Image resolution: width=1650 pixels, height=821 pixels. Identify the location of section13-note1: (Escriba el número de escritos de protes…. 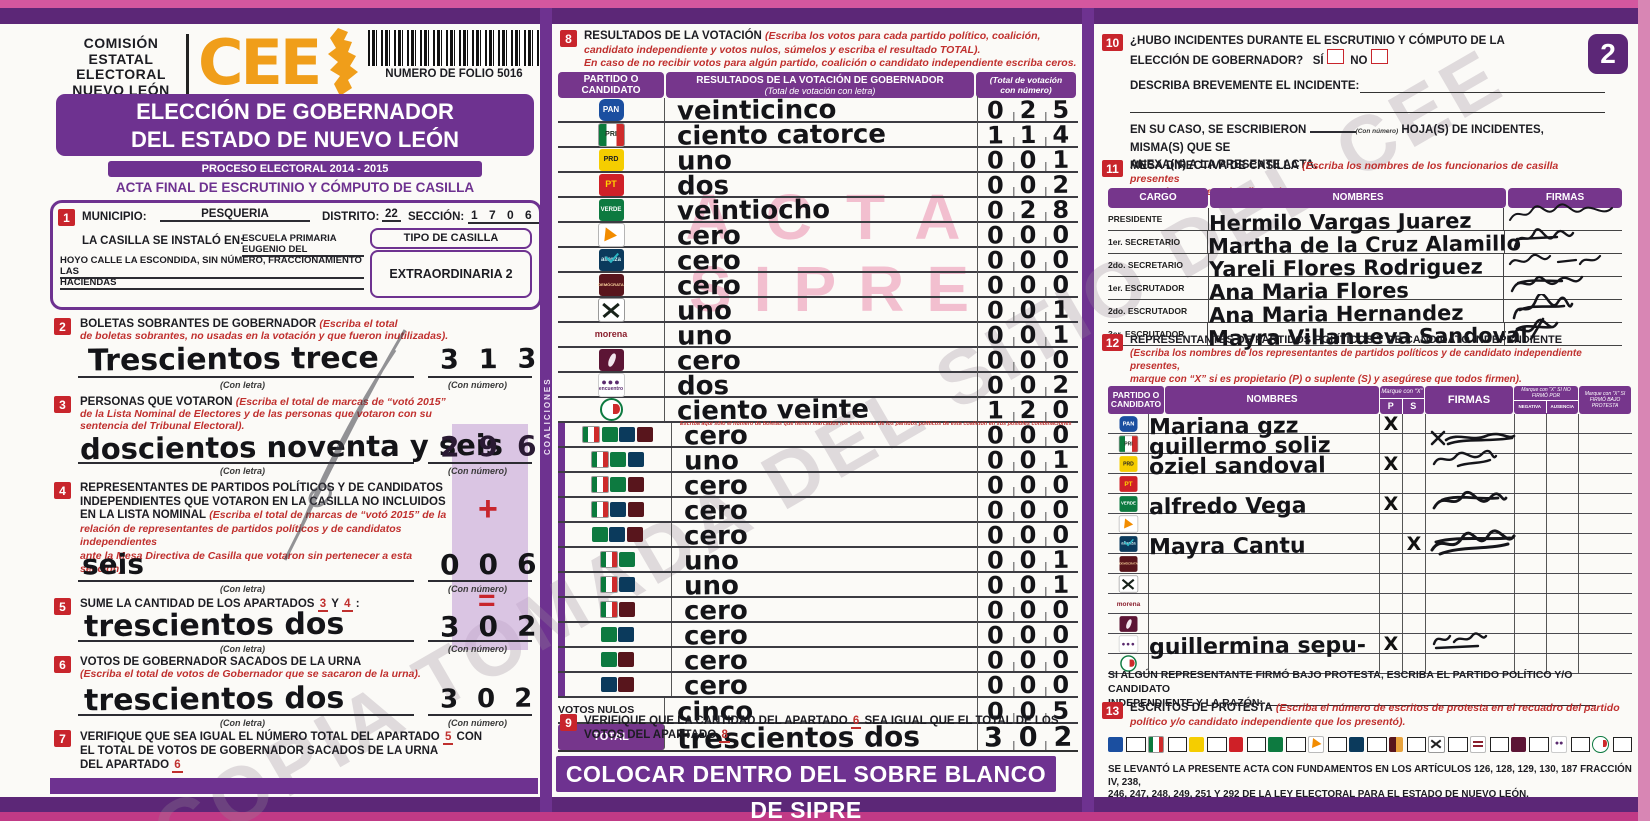
(1447, 708).